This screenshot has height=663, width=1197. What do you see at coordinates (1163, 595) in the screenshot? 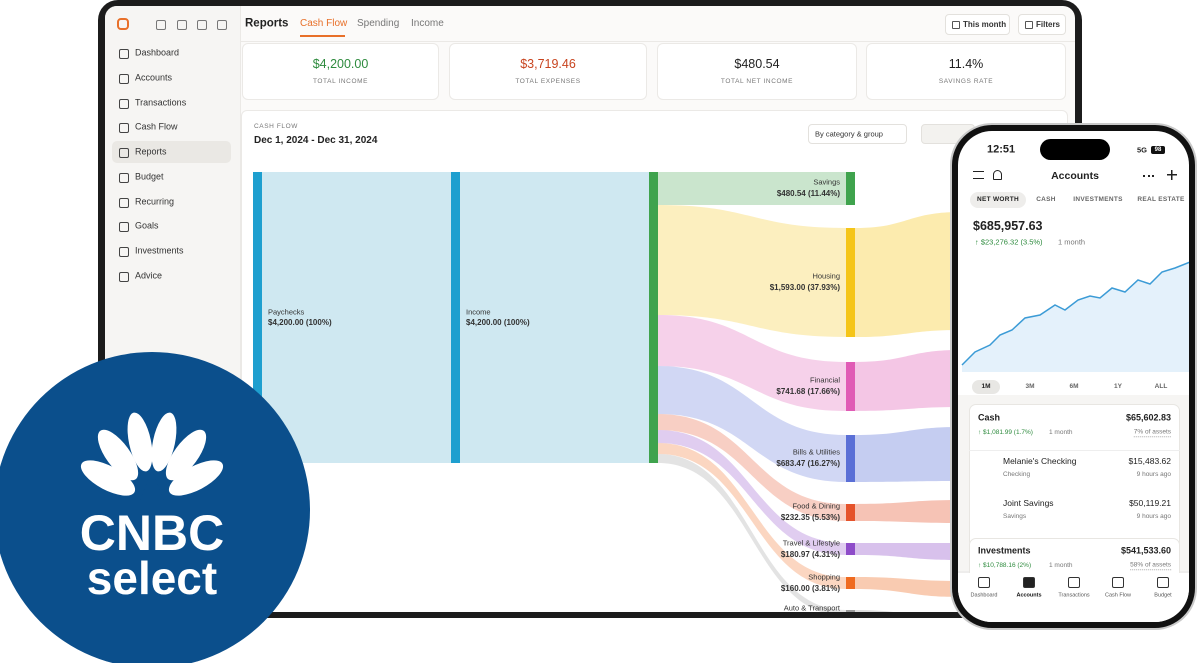
I see `tab-label: Budget` at bounding box center [1163, 595].